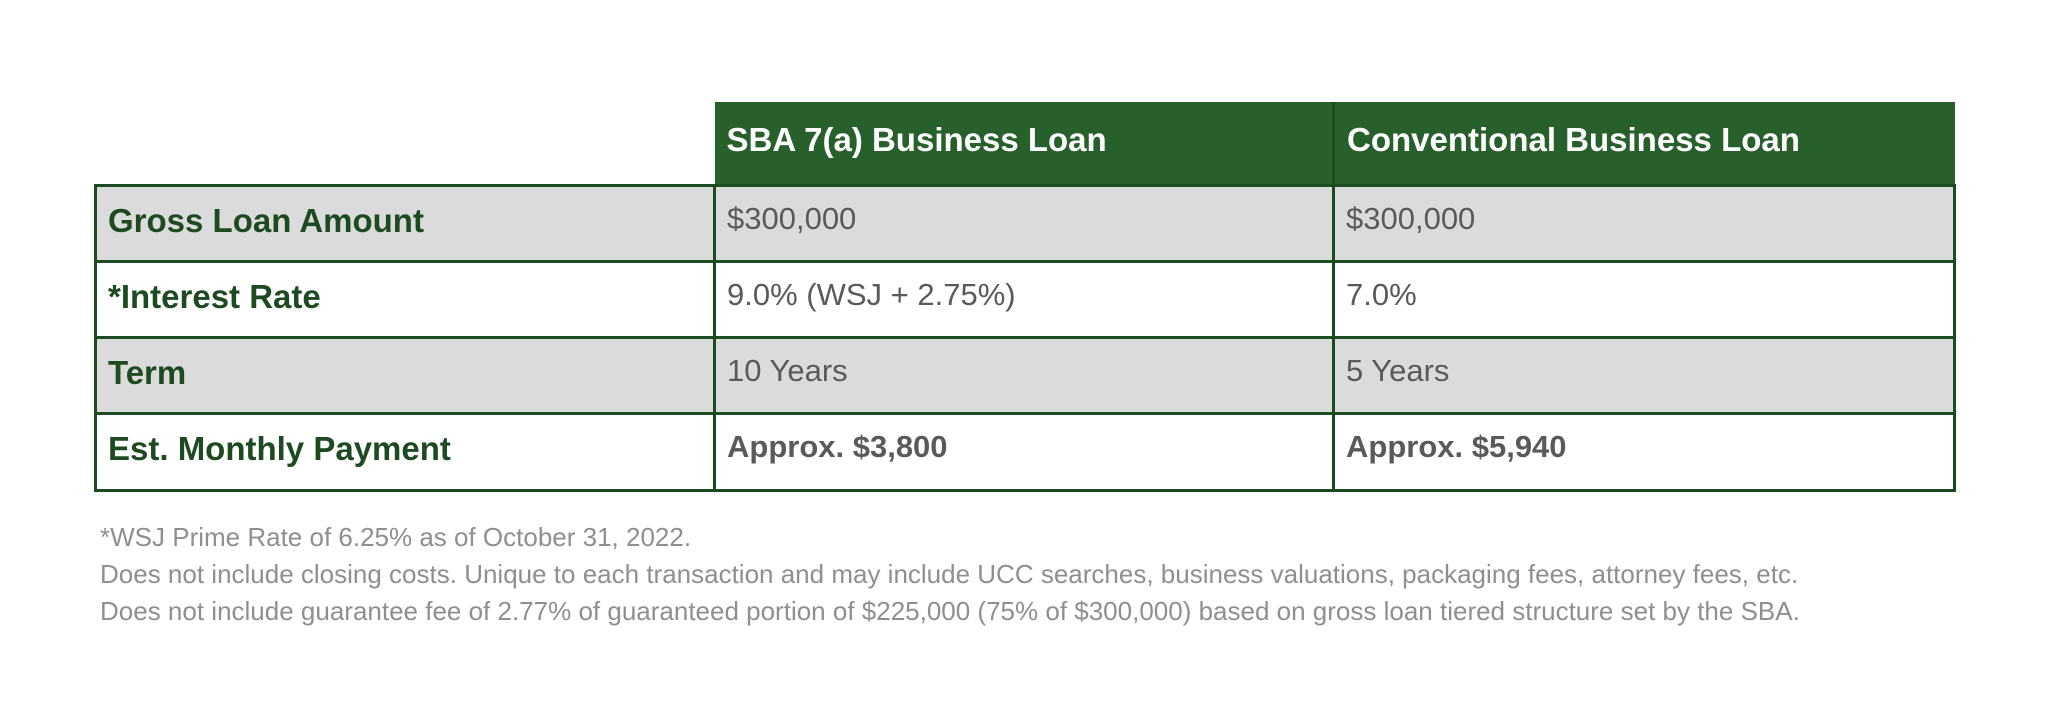 The image size is (2048, 722). Describe the element at coordinates (405, 299) in the screenshot. I see `row-label-interest-rate: *Interest Rate` at that location.